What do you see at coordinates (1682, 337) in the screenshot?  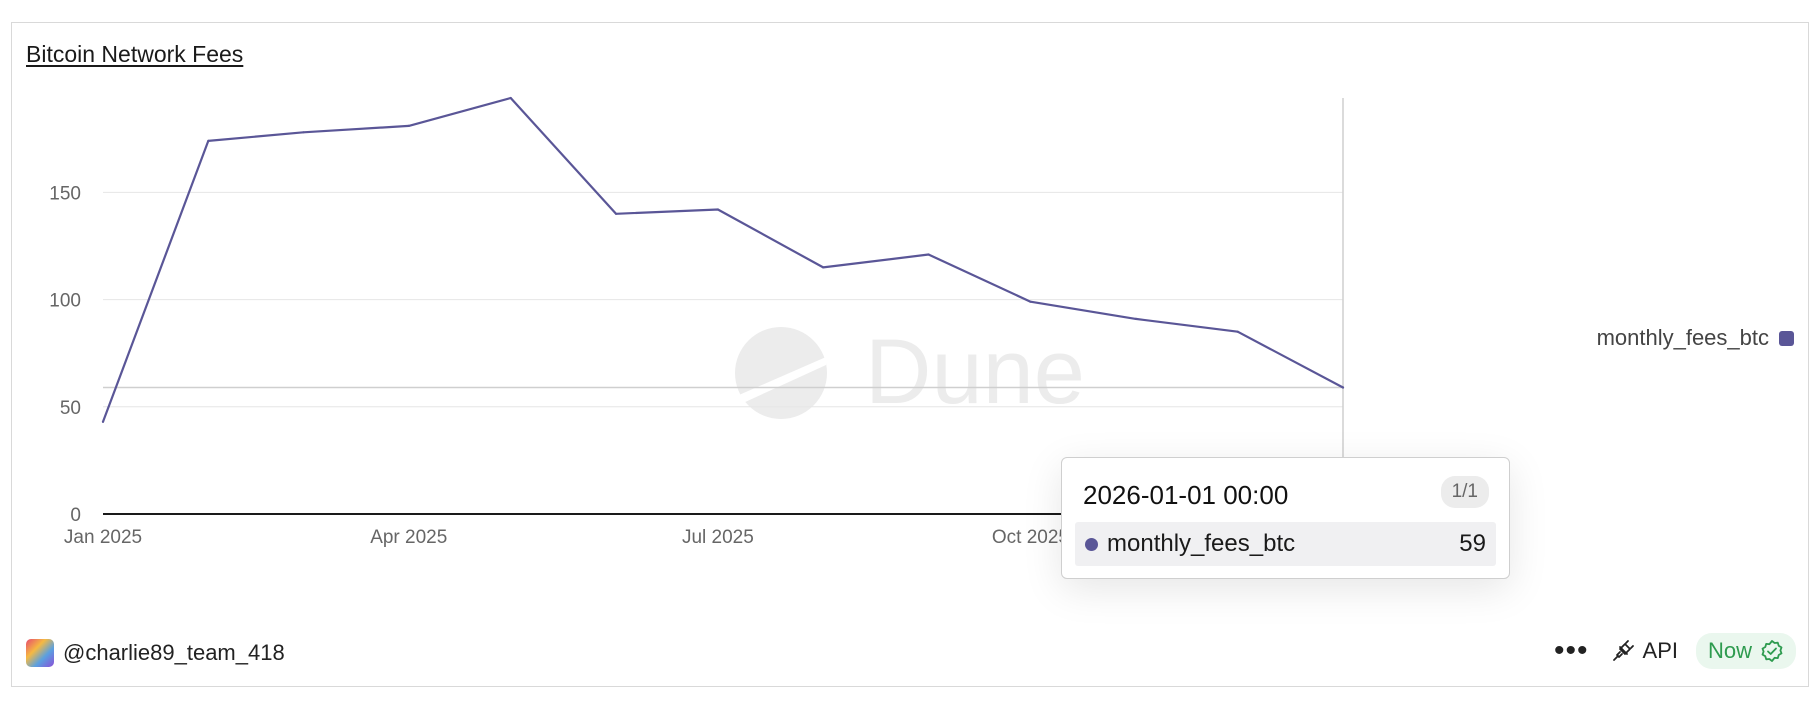 I see `legend-label: monthly_fees_btc` at bounding box center [1682, 337].